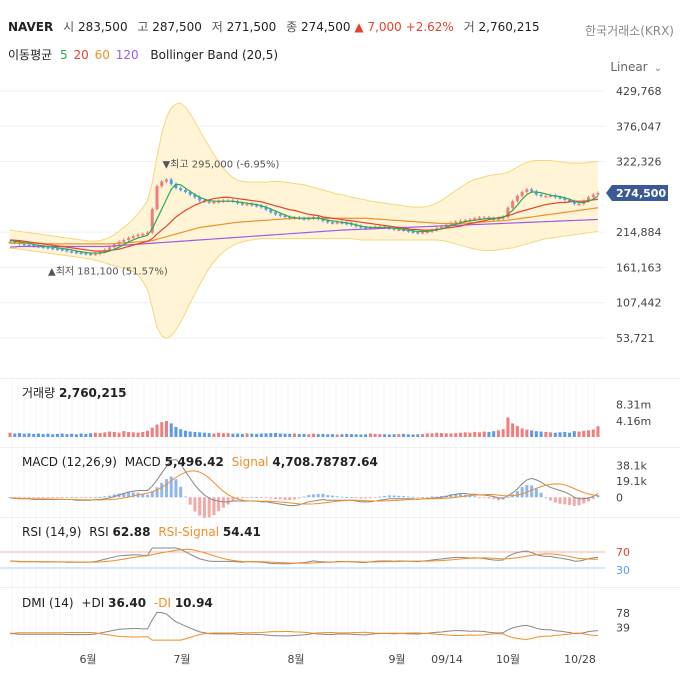  I want to click on x-tick-label: 7월, so click(181, 659).